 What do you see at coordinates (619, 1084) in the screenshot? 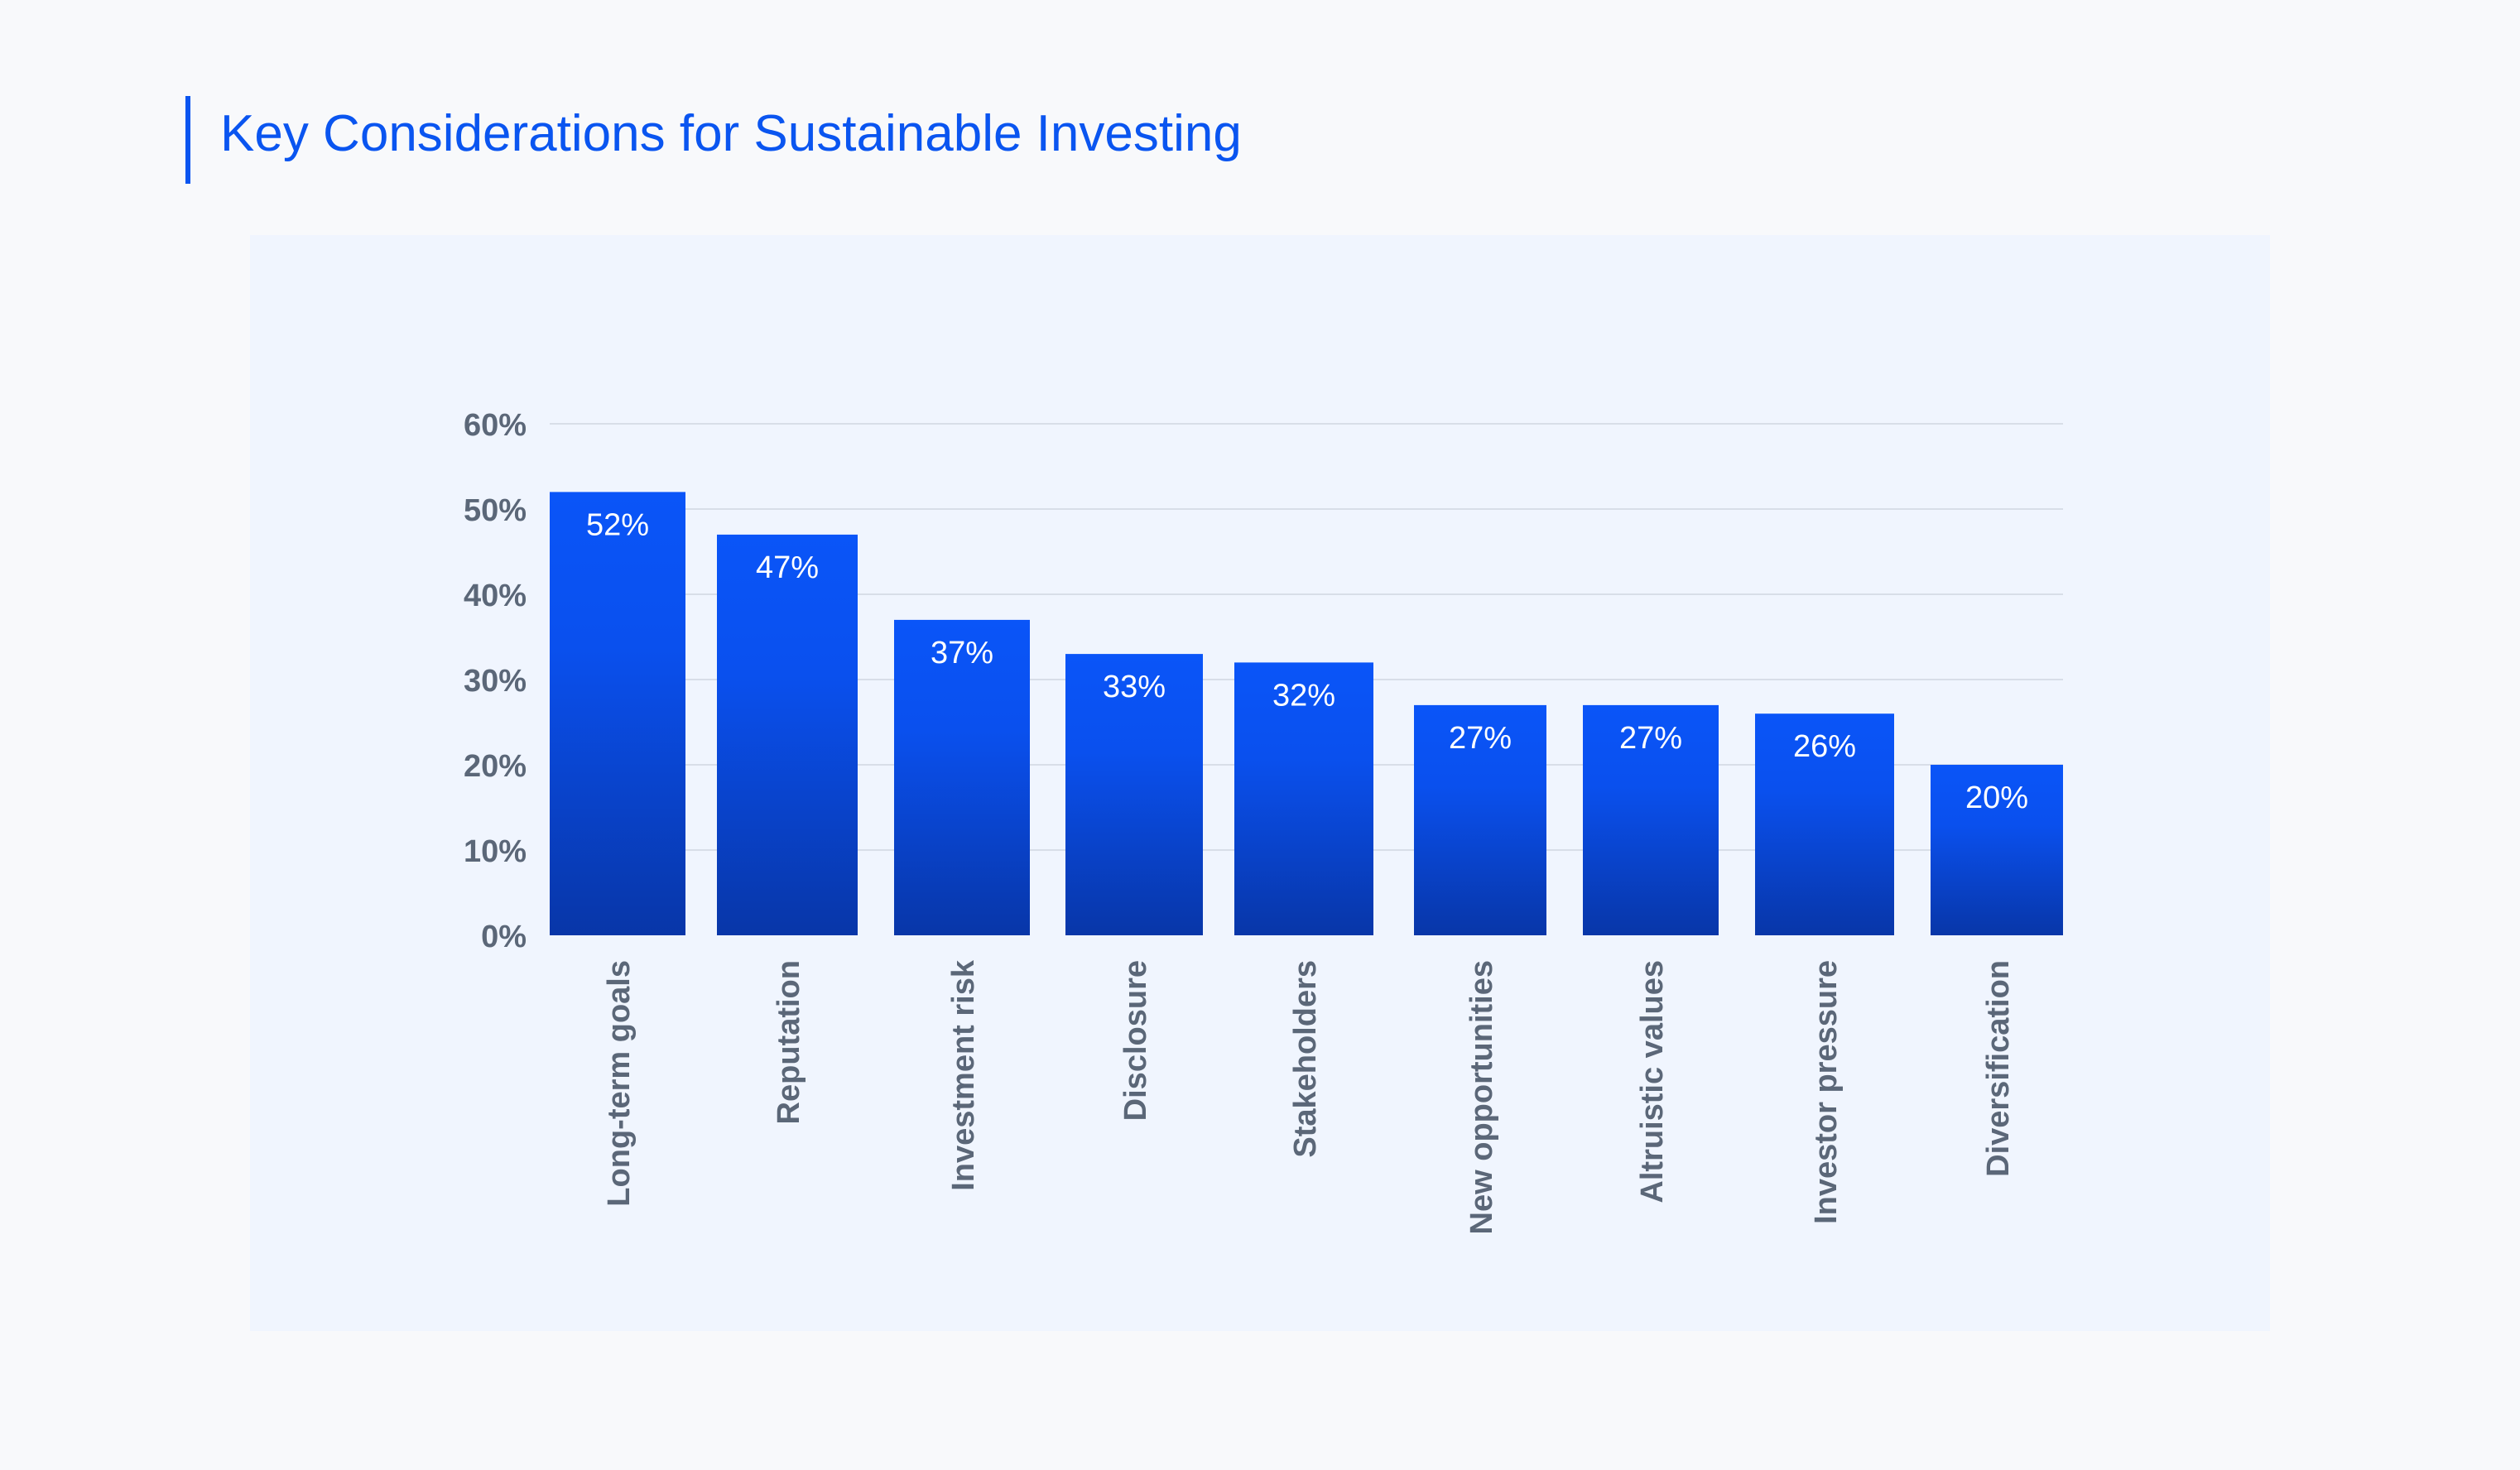
I see `x-tick-label: Long-term goals` at bounding box center [619, 1084].